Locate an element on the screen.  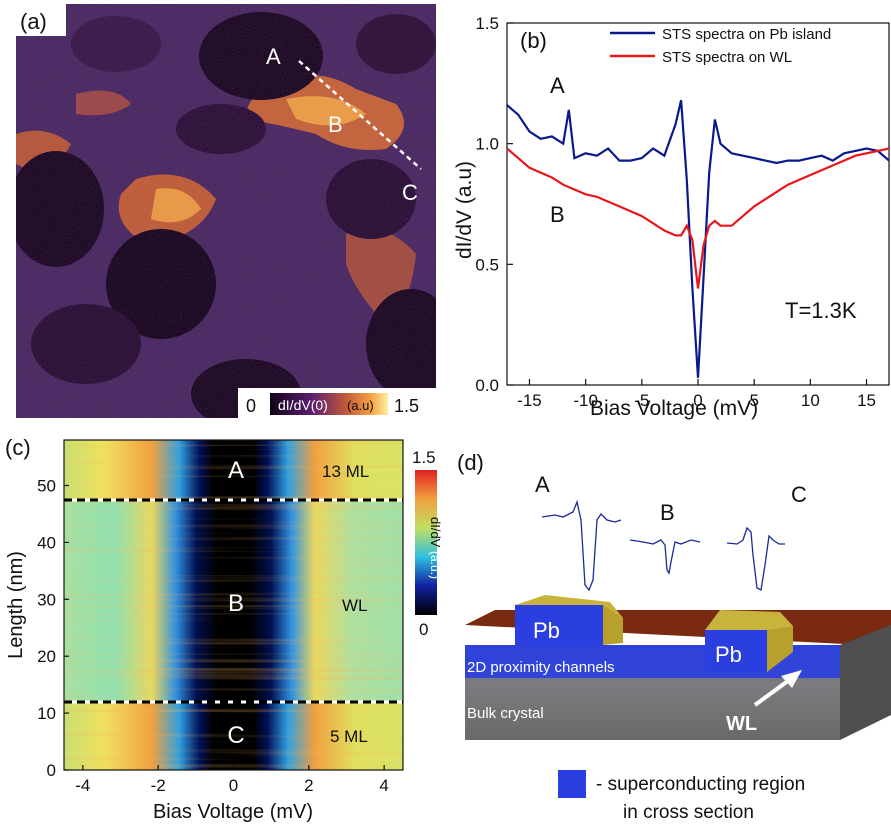
y-tick-label: 0 is located at coordinates (51, 770).